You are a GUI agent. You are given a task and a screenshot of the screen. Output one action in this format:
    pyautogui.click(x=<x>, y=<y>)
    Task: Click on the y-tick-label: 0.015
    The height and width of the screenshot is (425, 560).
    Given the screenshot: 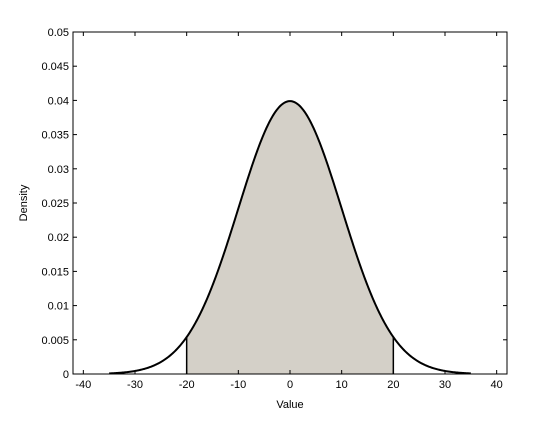 What is the action you would take?
    pyautogui.click(x=55, y=272)
    